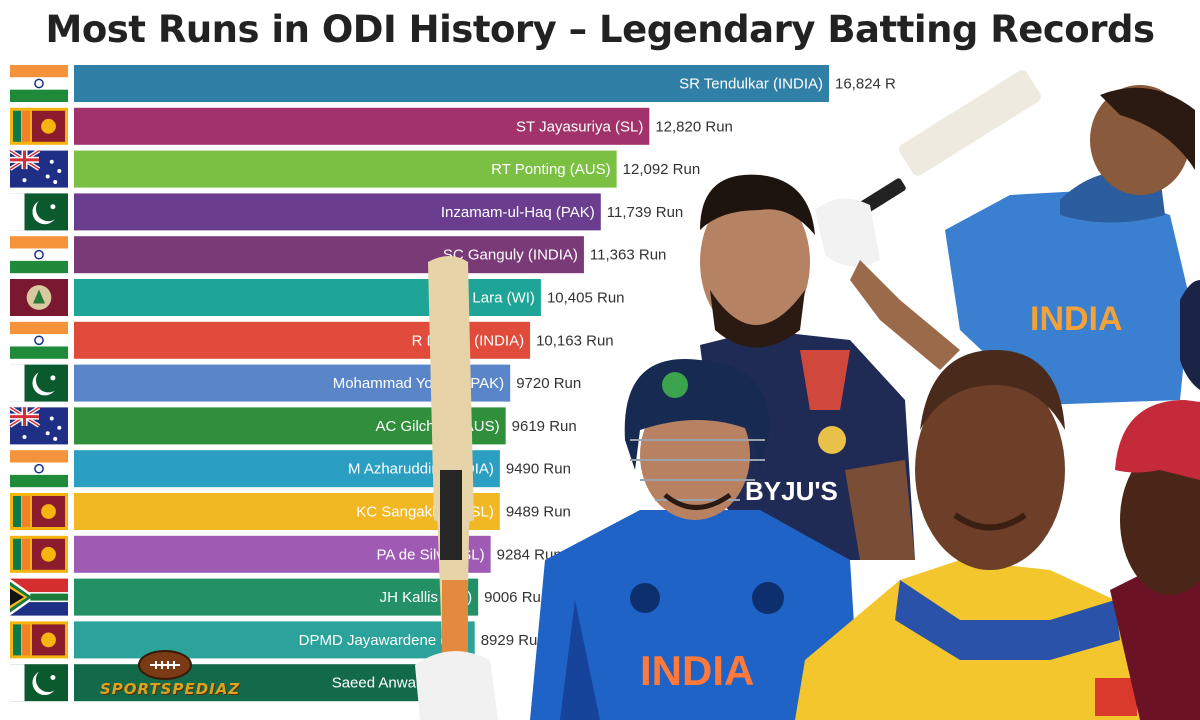 This screenshot has height=720, width=1200. What do you see at coordinates (529, 554) in the screenshot?
I see `bar-value-label: 9284 Run` at bounding box center [529, 554].